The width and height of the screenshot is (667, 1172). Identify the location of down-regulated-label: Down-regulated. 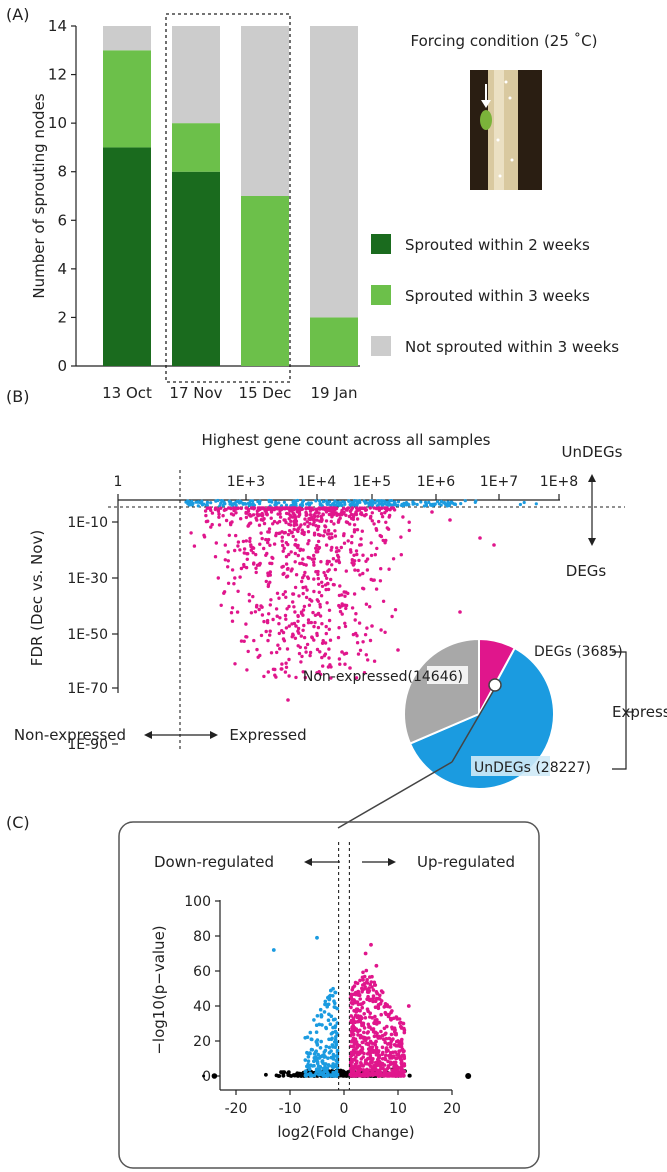
(214, 862).